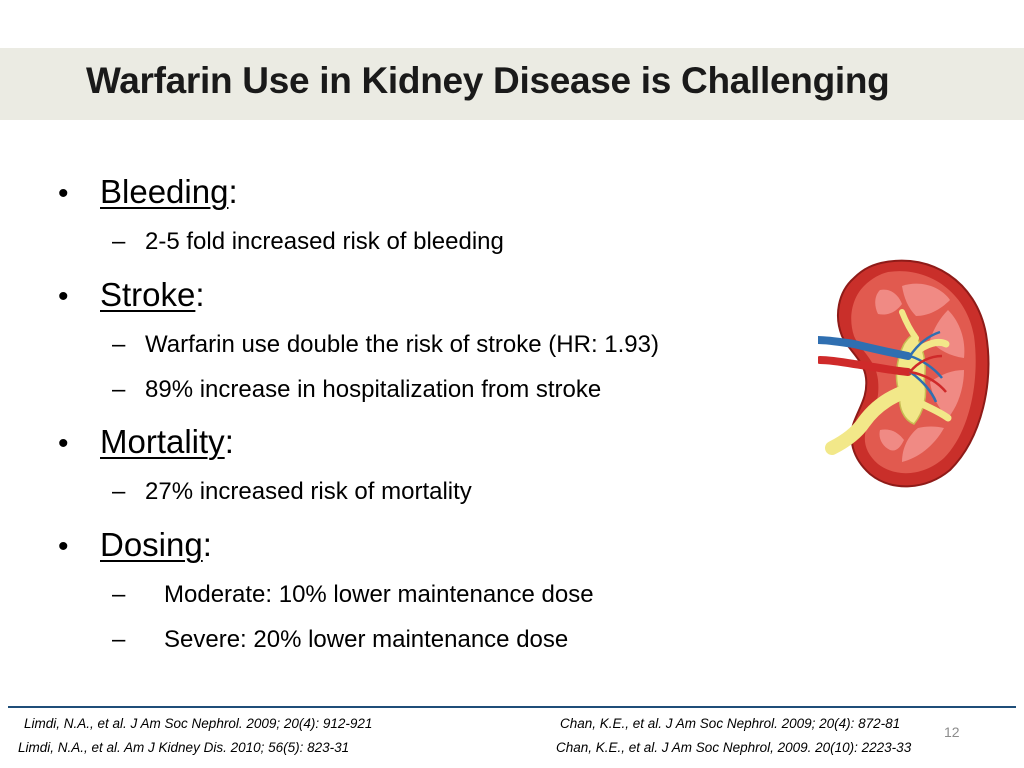  I want to click on subitem-dosing-moderate: – Moderate: 10% lower maintenance dose, so click(353, 595).